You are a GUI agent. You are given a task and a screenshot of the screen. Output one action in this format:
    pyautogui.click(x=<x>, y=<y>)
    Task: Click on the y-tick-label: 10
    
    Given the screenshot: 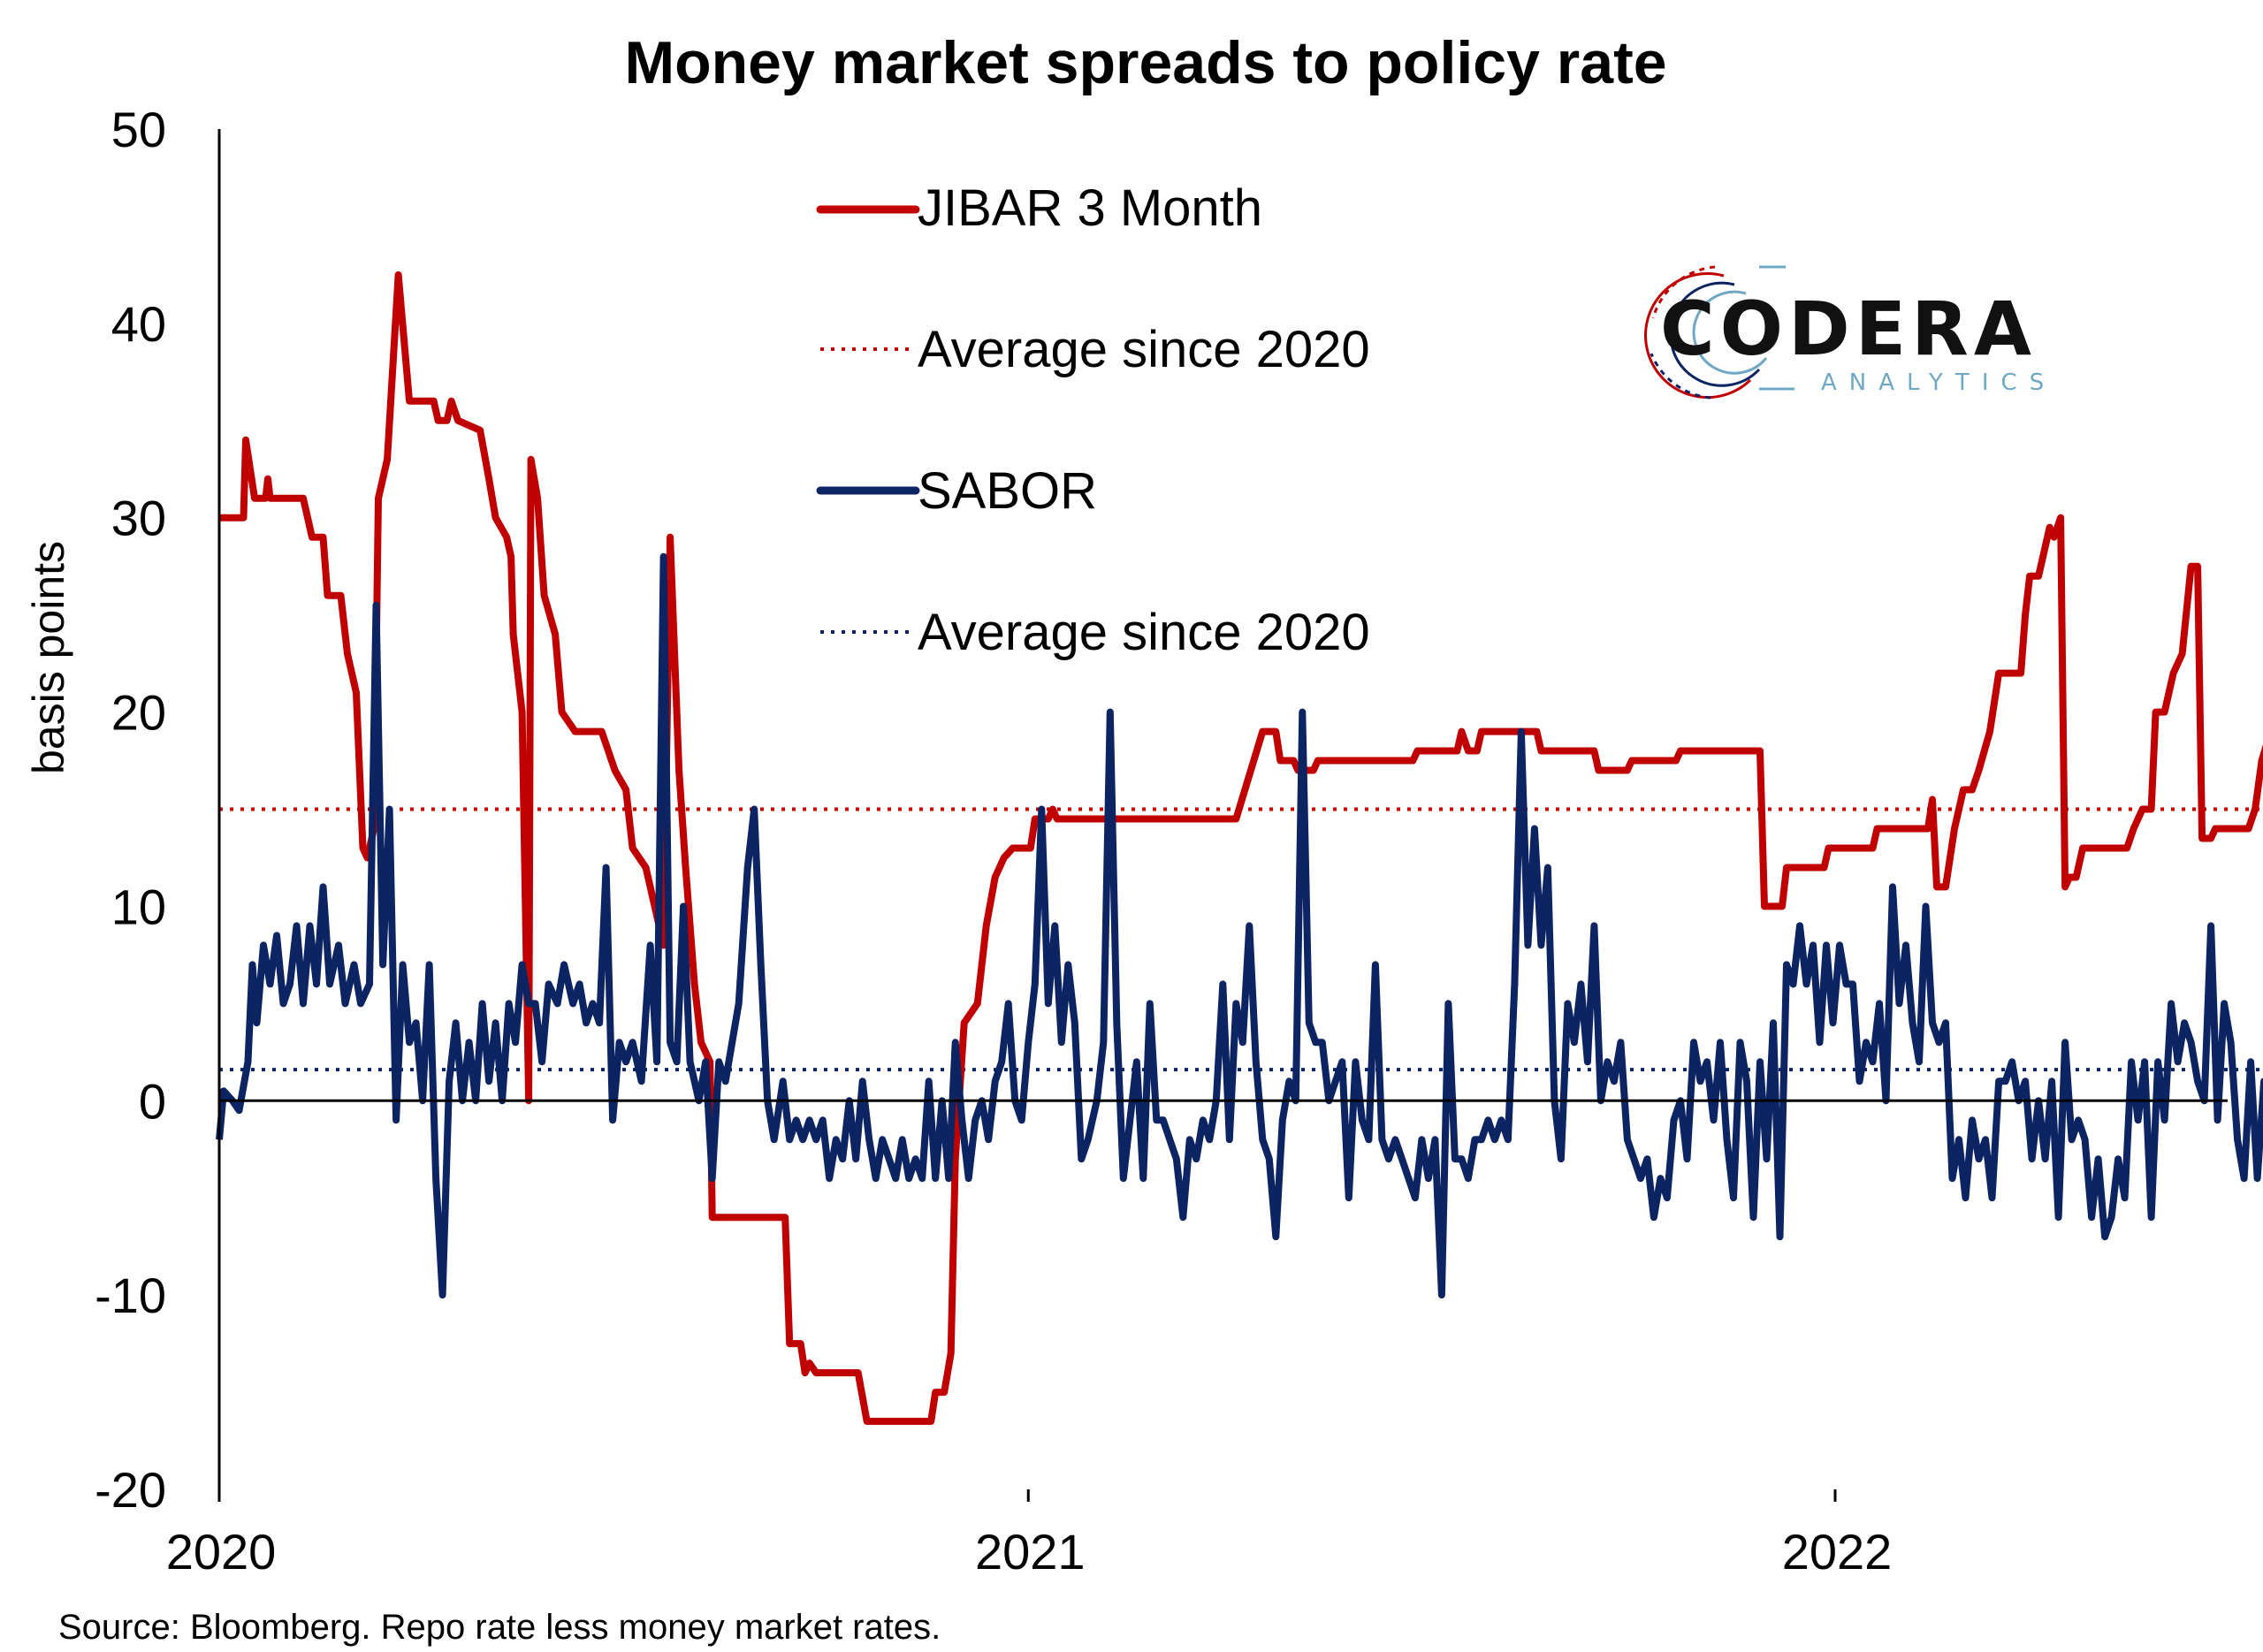 What is the action you would take?
    pyautogui.click(x=139, y=907)
    